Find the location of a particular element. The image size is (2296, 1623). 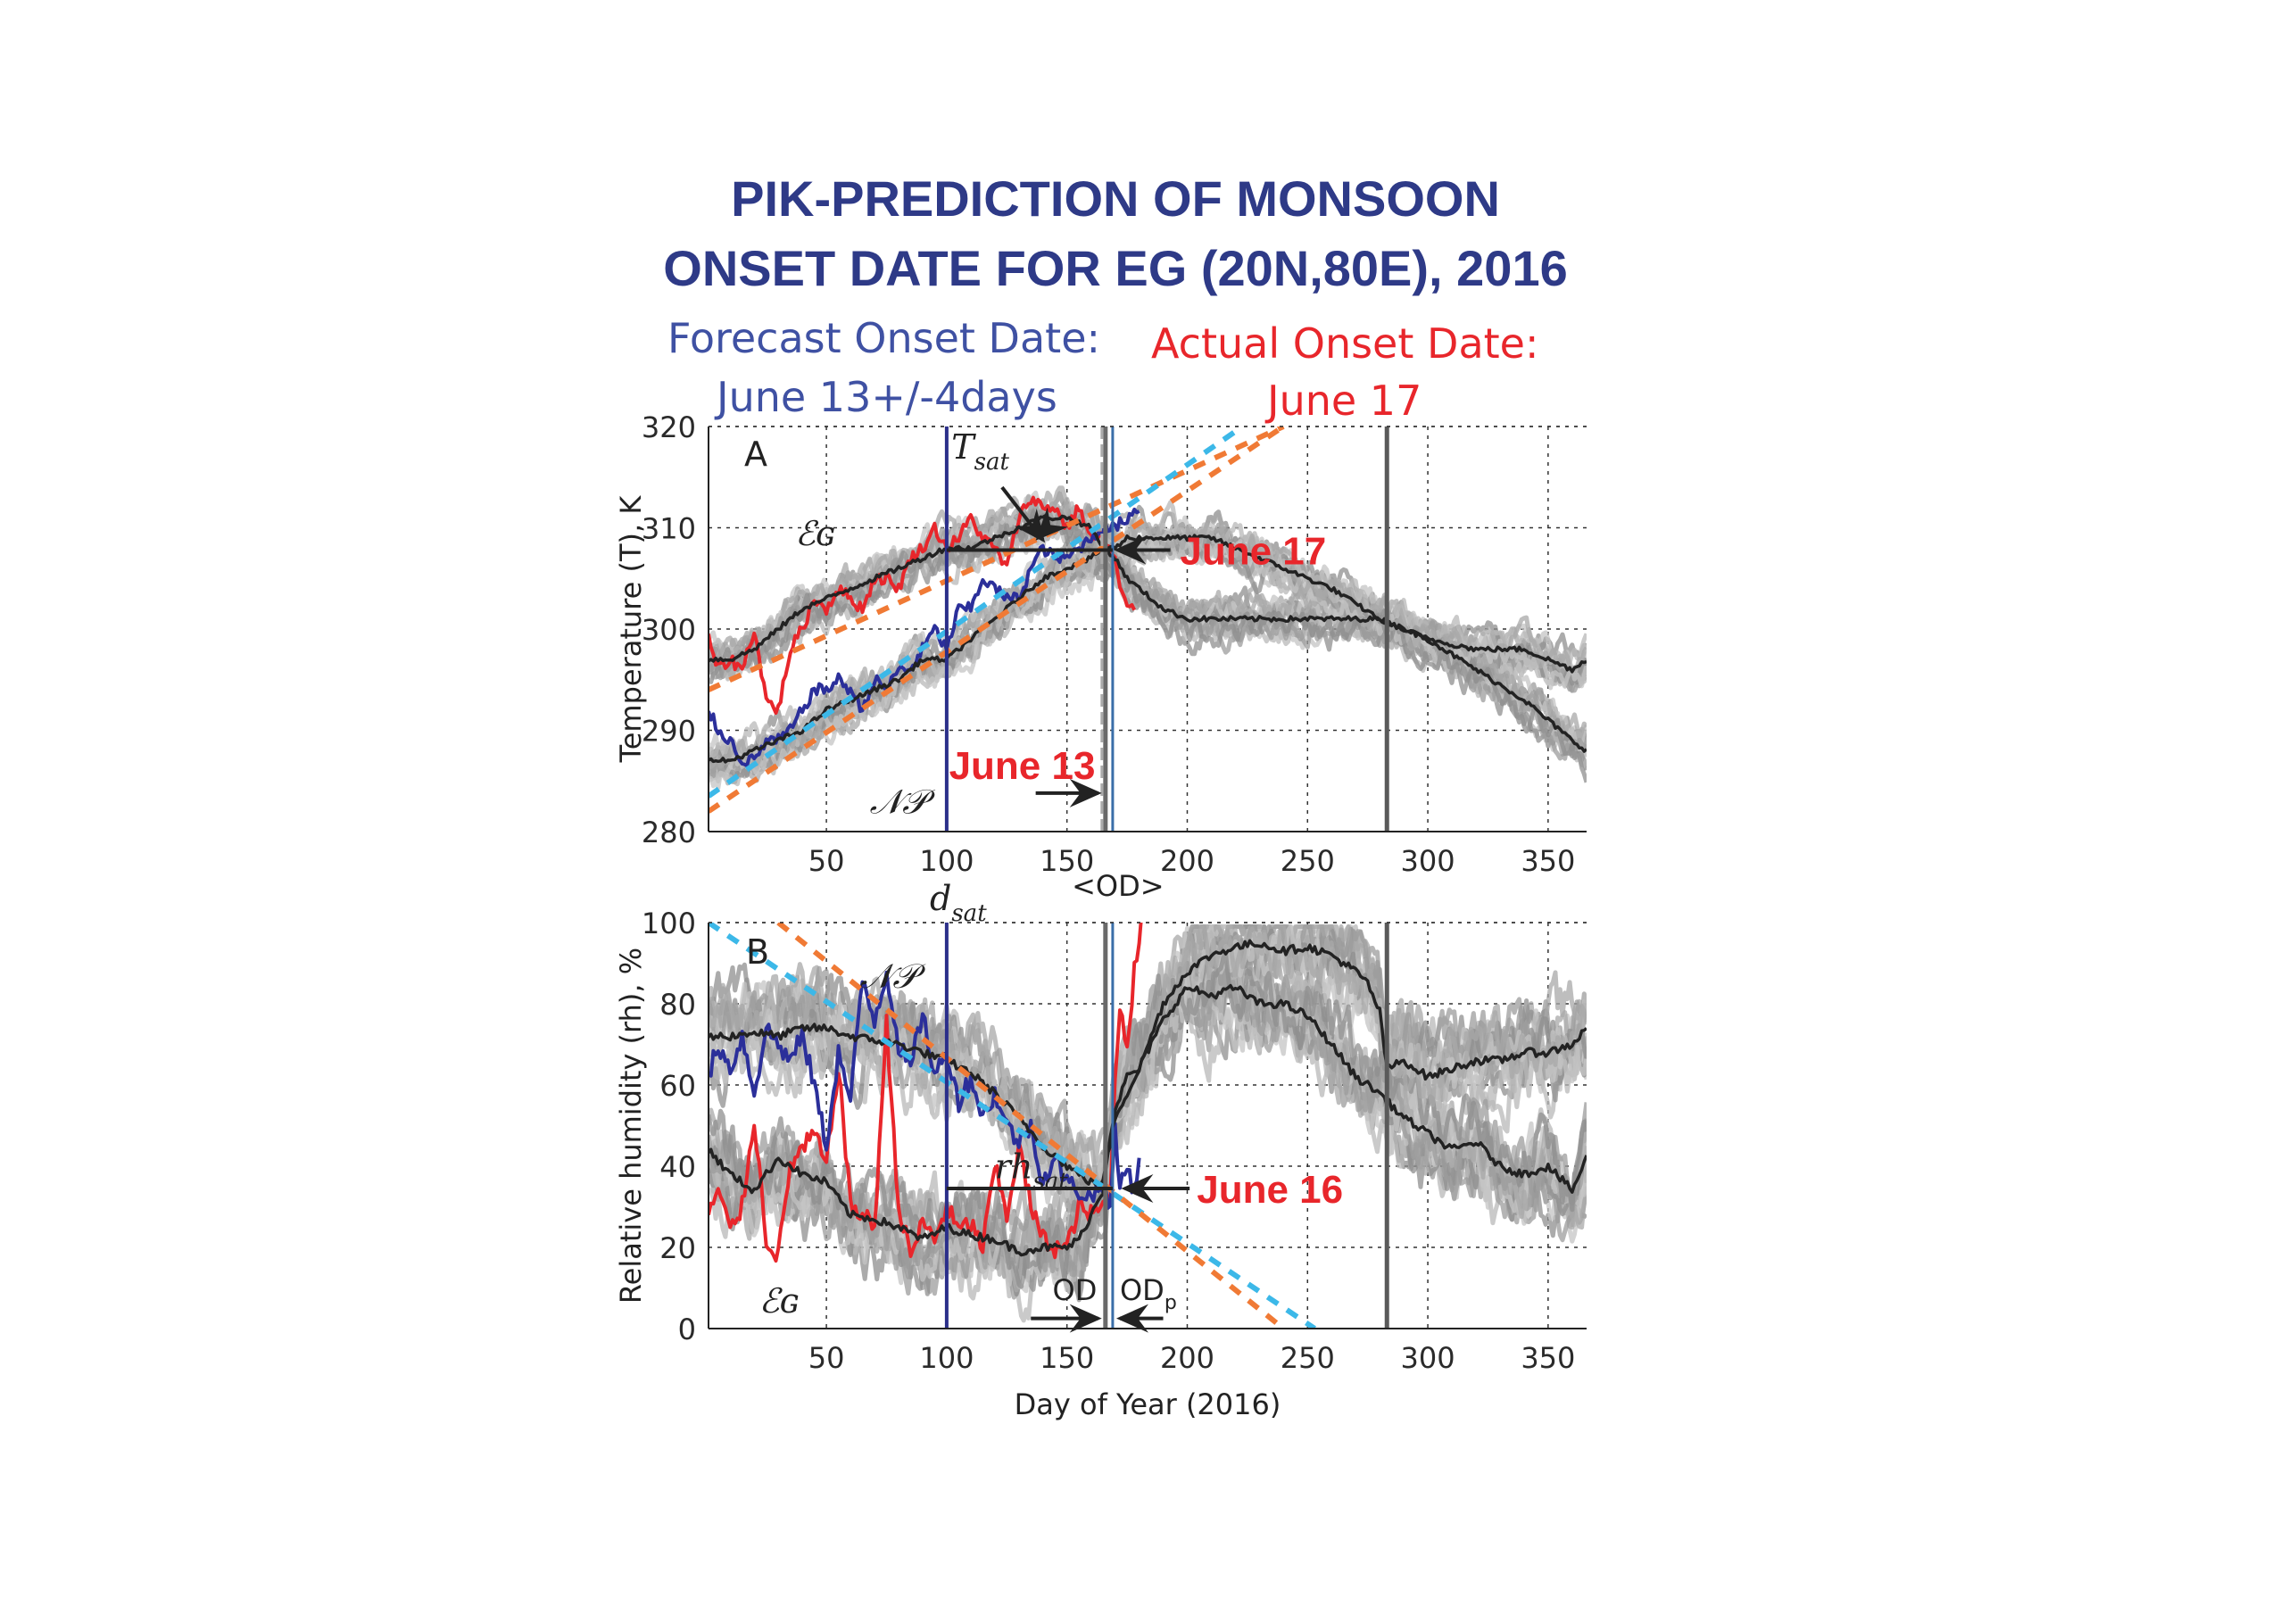

y-tick-label: 60 is located at coordinates (677, 1086).